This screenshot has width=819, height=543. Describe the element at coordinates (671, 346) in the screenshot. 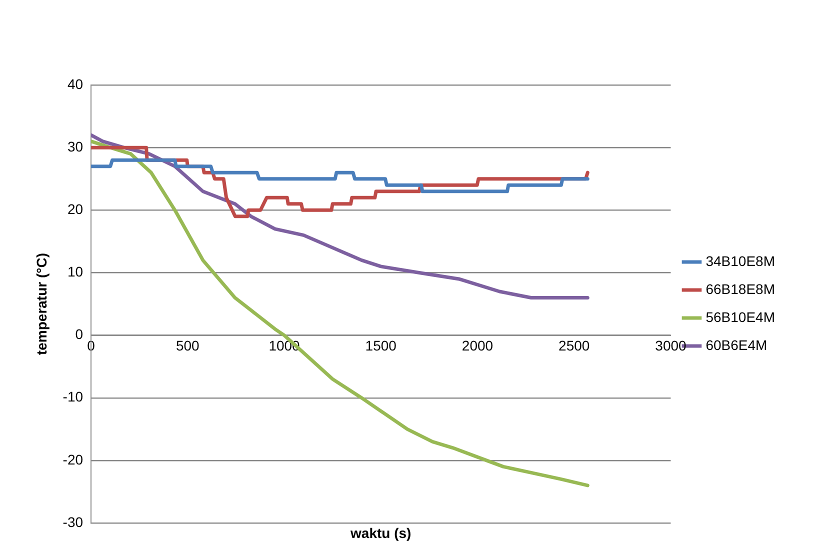

I see `x-tick-label: 3000` at that location.